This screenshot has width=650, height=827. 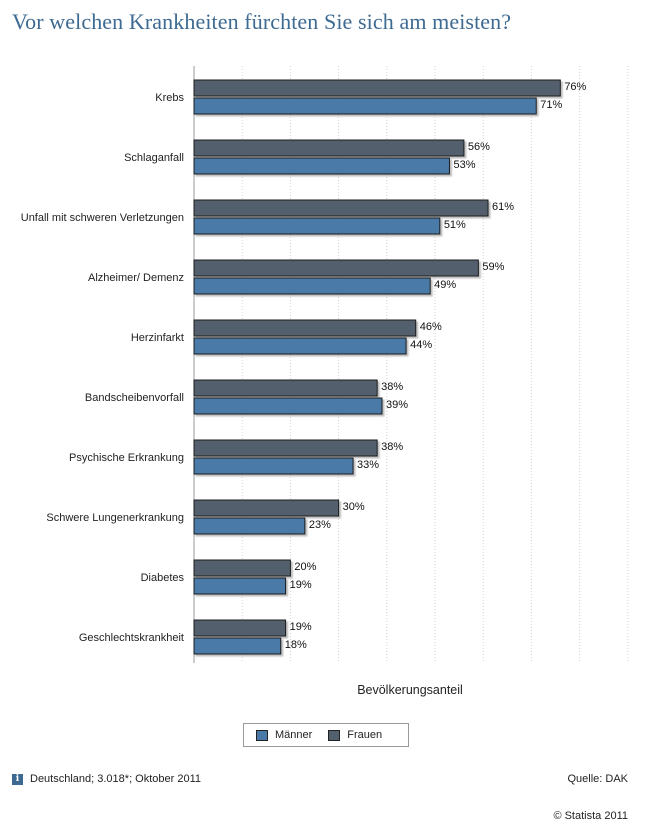 I want to click on value-label-frauen: 61%, so click(x=503, y=207).